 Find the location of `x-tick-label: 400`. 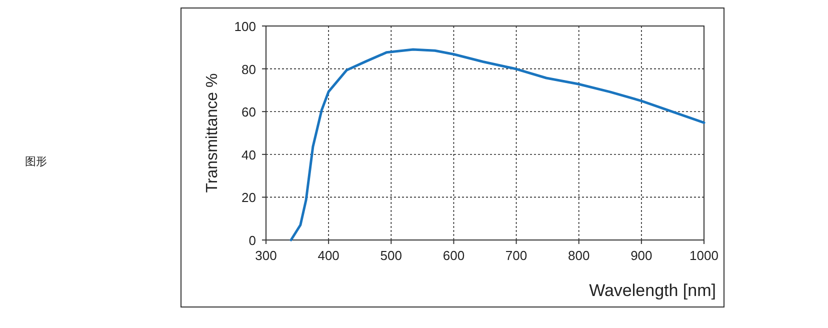

x-tick-label: 400 is located at coordinates (329, 255).